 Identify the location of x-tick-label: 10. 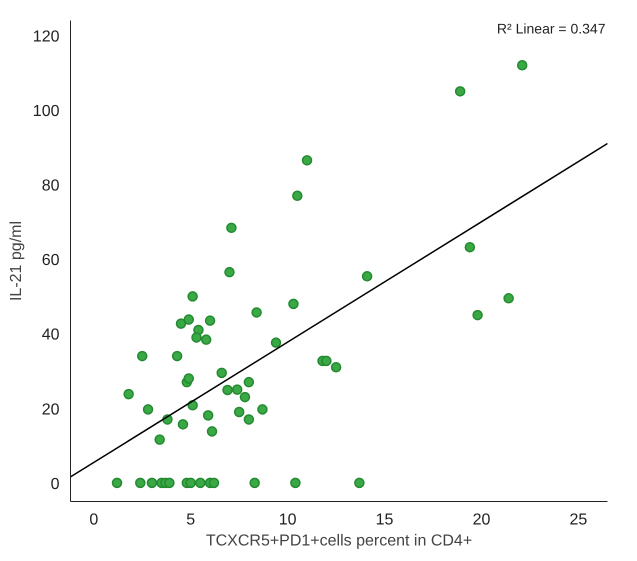
(287, 520).